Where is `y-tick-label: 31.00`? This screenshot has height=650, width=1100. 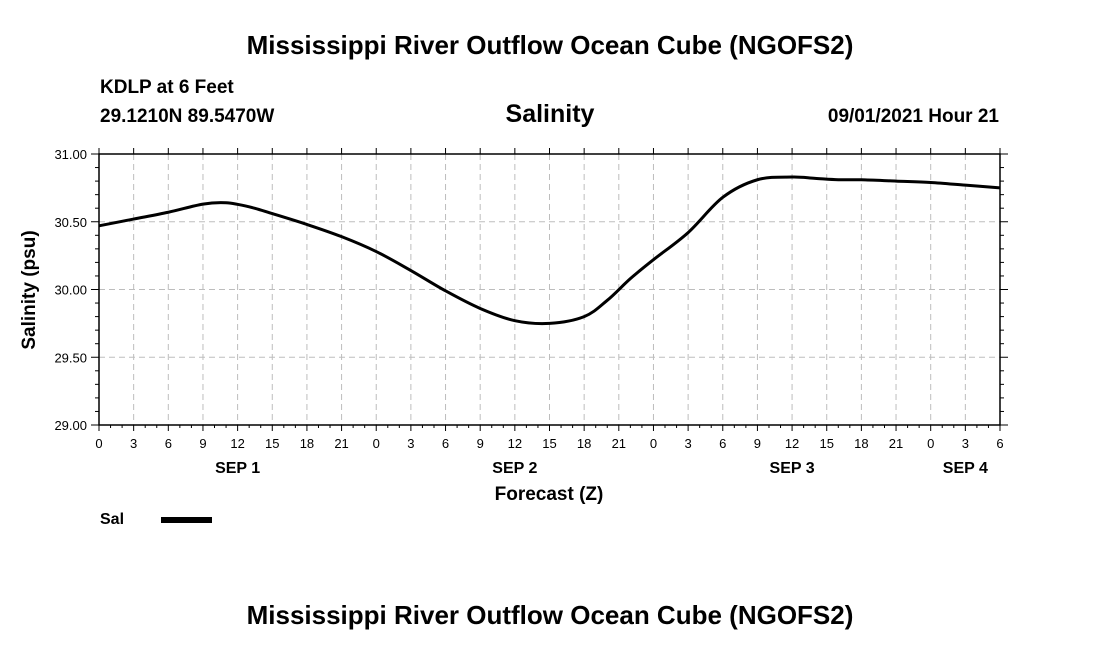 y-tick-label: 31.00 is located at coordinates (70, 154).